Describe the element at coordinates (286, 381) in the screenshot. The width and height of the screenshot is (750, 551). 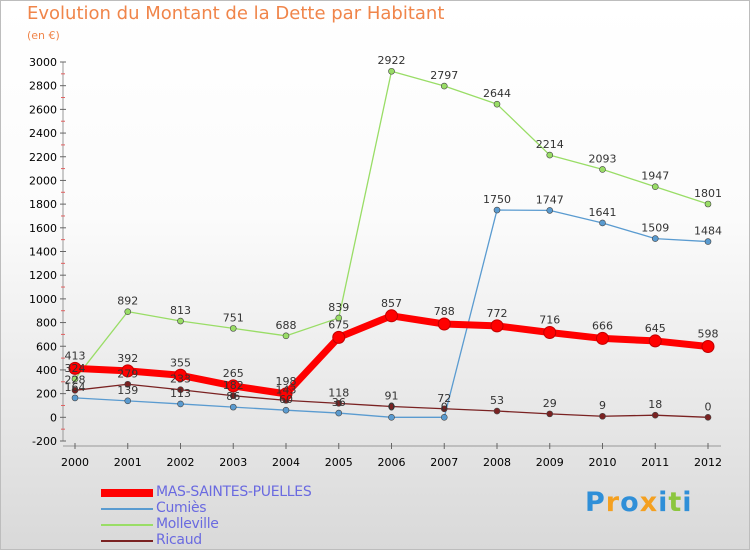
I see `data-label: 198` at that location.